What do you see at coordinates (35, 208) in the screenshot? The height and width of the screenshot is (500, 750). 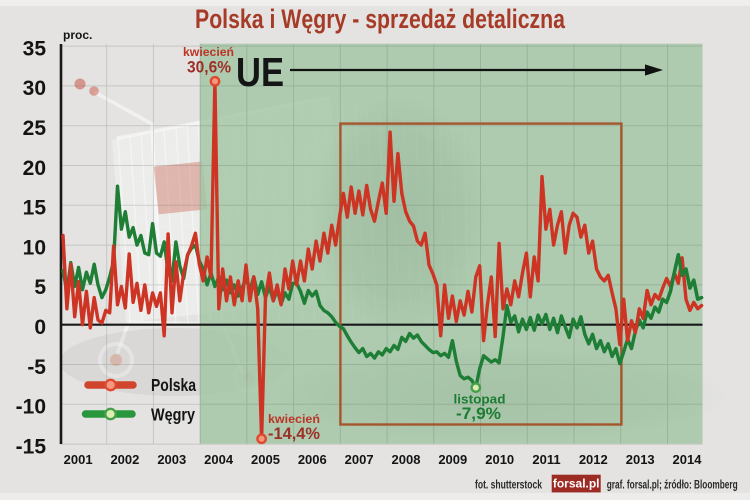 I see `svg-text: 15` at bounding box center [35, 208].